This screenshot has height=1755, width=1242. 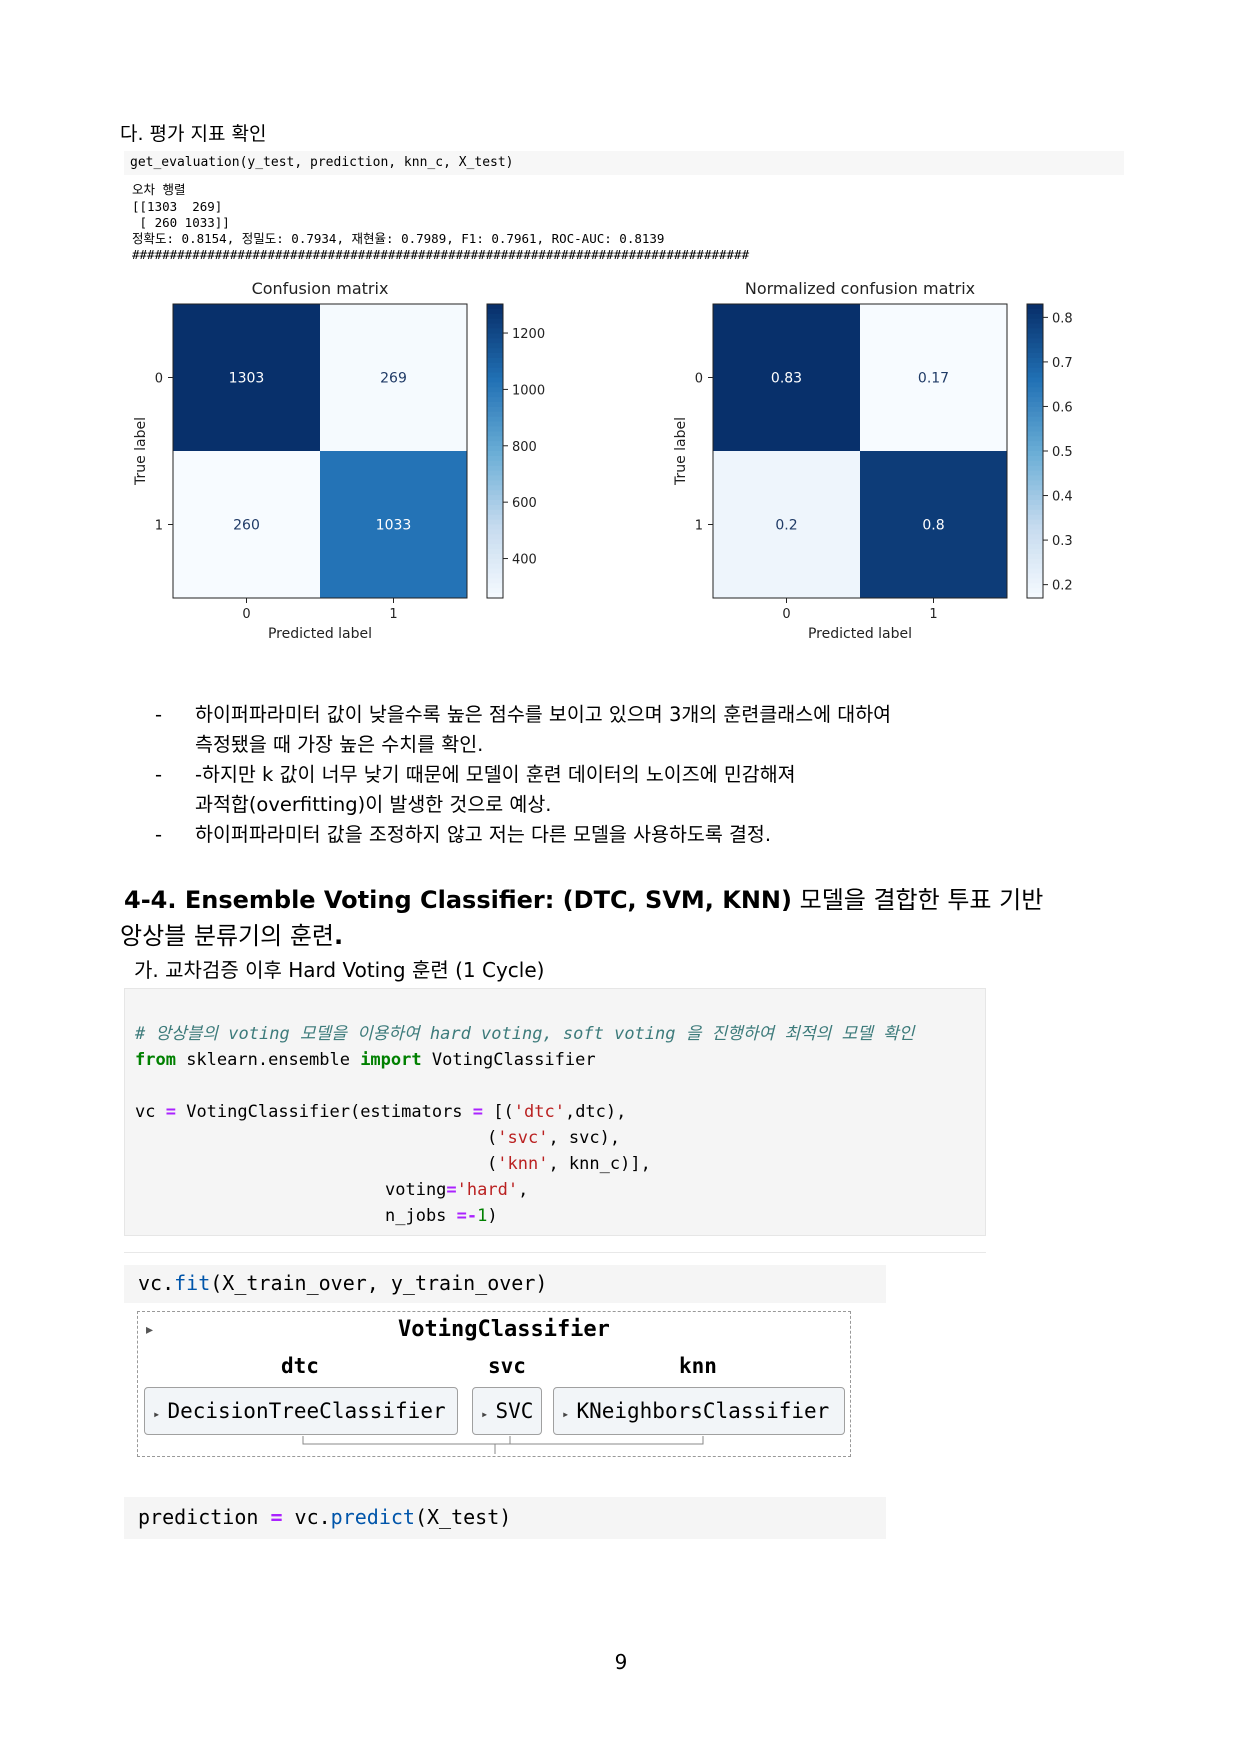 I want to click on chart-title: Confusion matrix, so click(x=320, y=288).